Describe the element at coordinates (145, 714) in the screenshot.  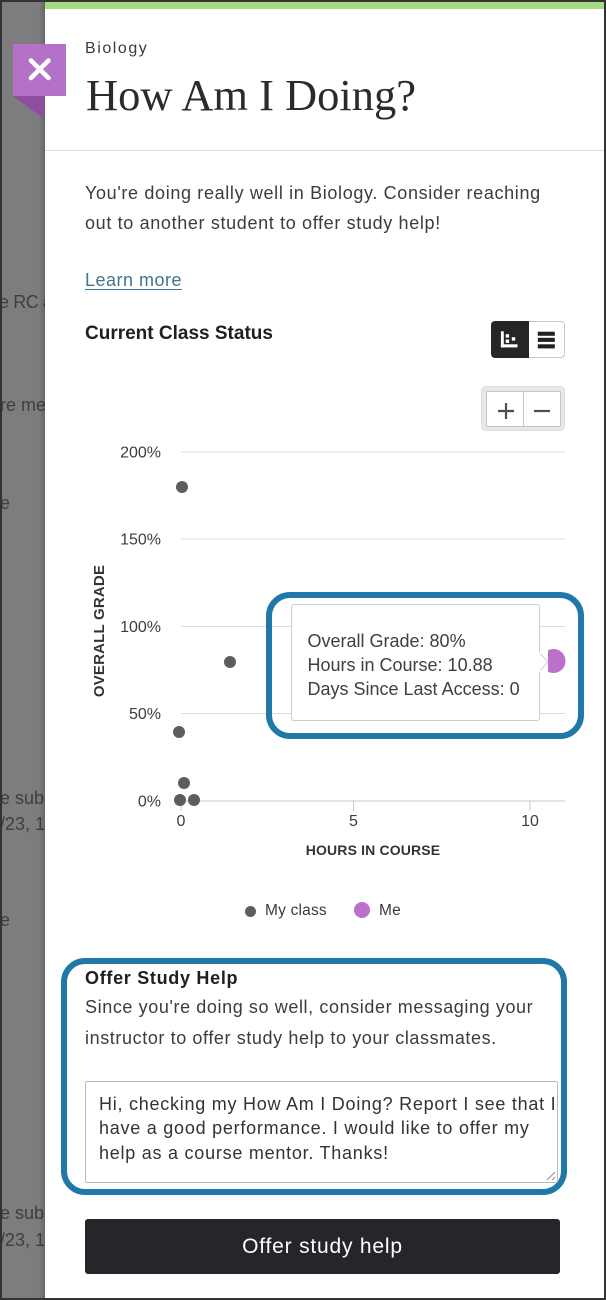
I see `svg-text: 50%` at that location.